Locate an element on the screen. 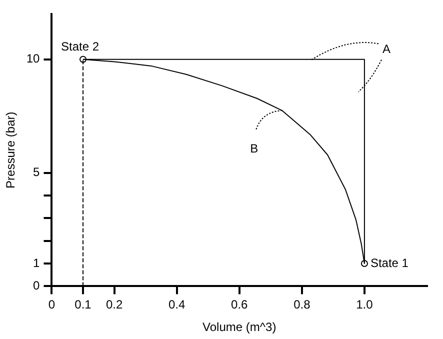  x-tick-label: 0.2 is located at coordinates (114, 305).